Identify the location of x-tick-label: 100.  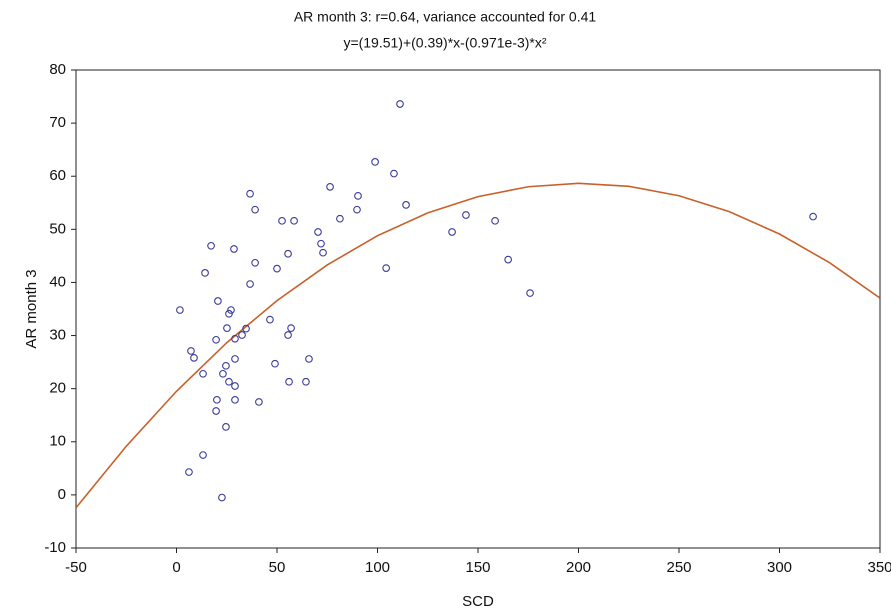
(377, 567).